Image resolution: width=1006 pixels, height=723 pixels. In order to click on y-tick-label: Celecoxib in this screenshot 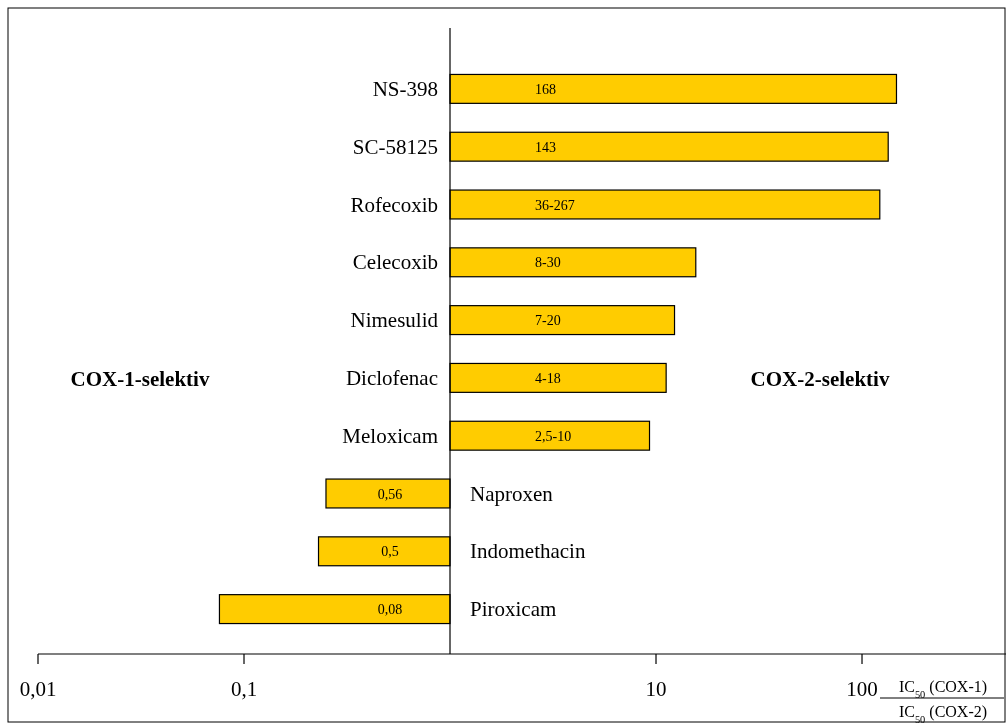, I will do `click(395, 262)`.